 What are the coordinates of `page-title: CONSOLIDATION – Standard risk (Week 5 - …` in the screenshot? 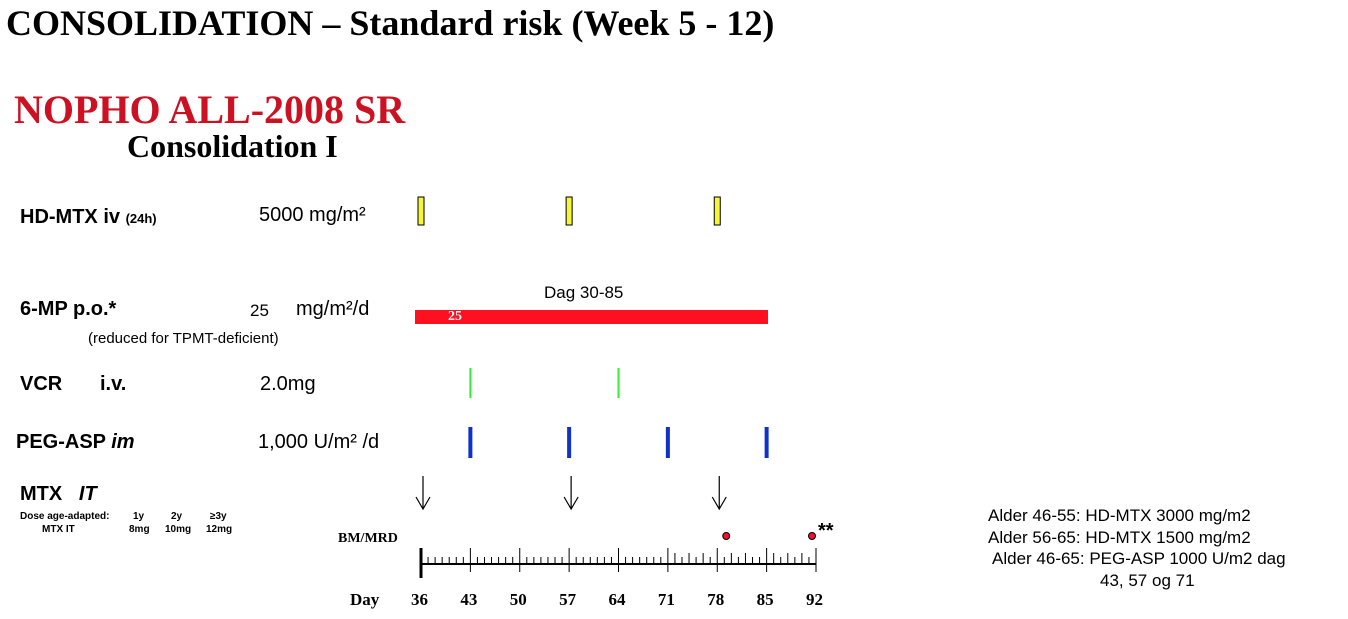 It's located at (390, 23).